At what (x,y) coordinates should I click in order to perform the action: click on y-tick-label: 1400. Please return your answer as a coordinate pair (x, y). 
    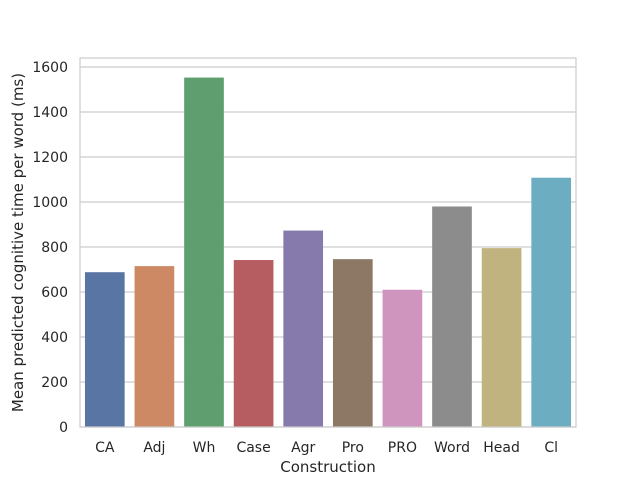
    Looking at the image, I should click on (50, 113).